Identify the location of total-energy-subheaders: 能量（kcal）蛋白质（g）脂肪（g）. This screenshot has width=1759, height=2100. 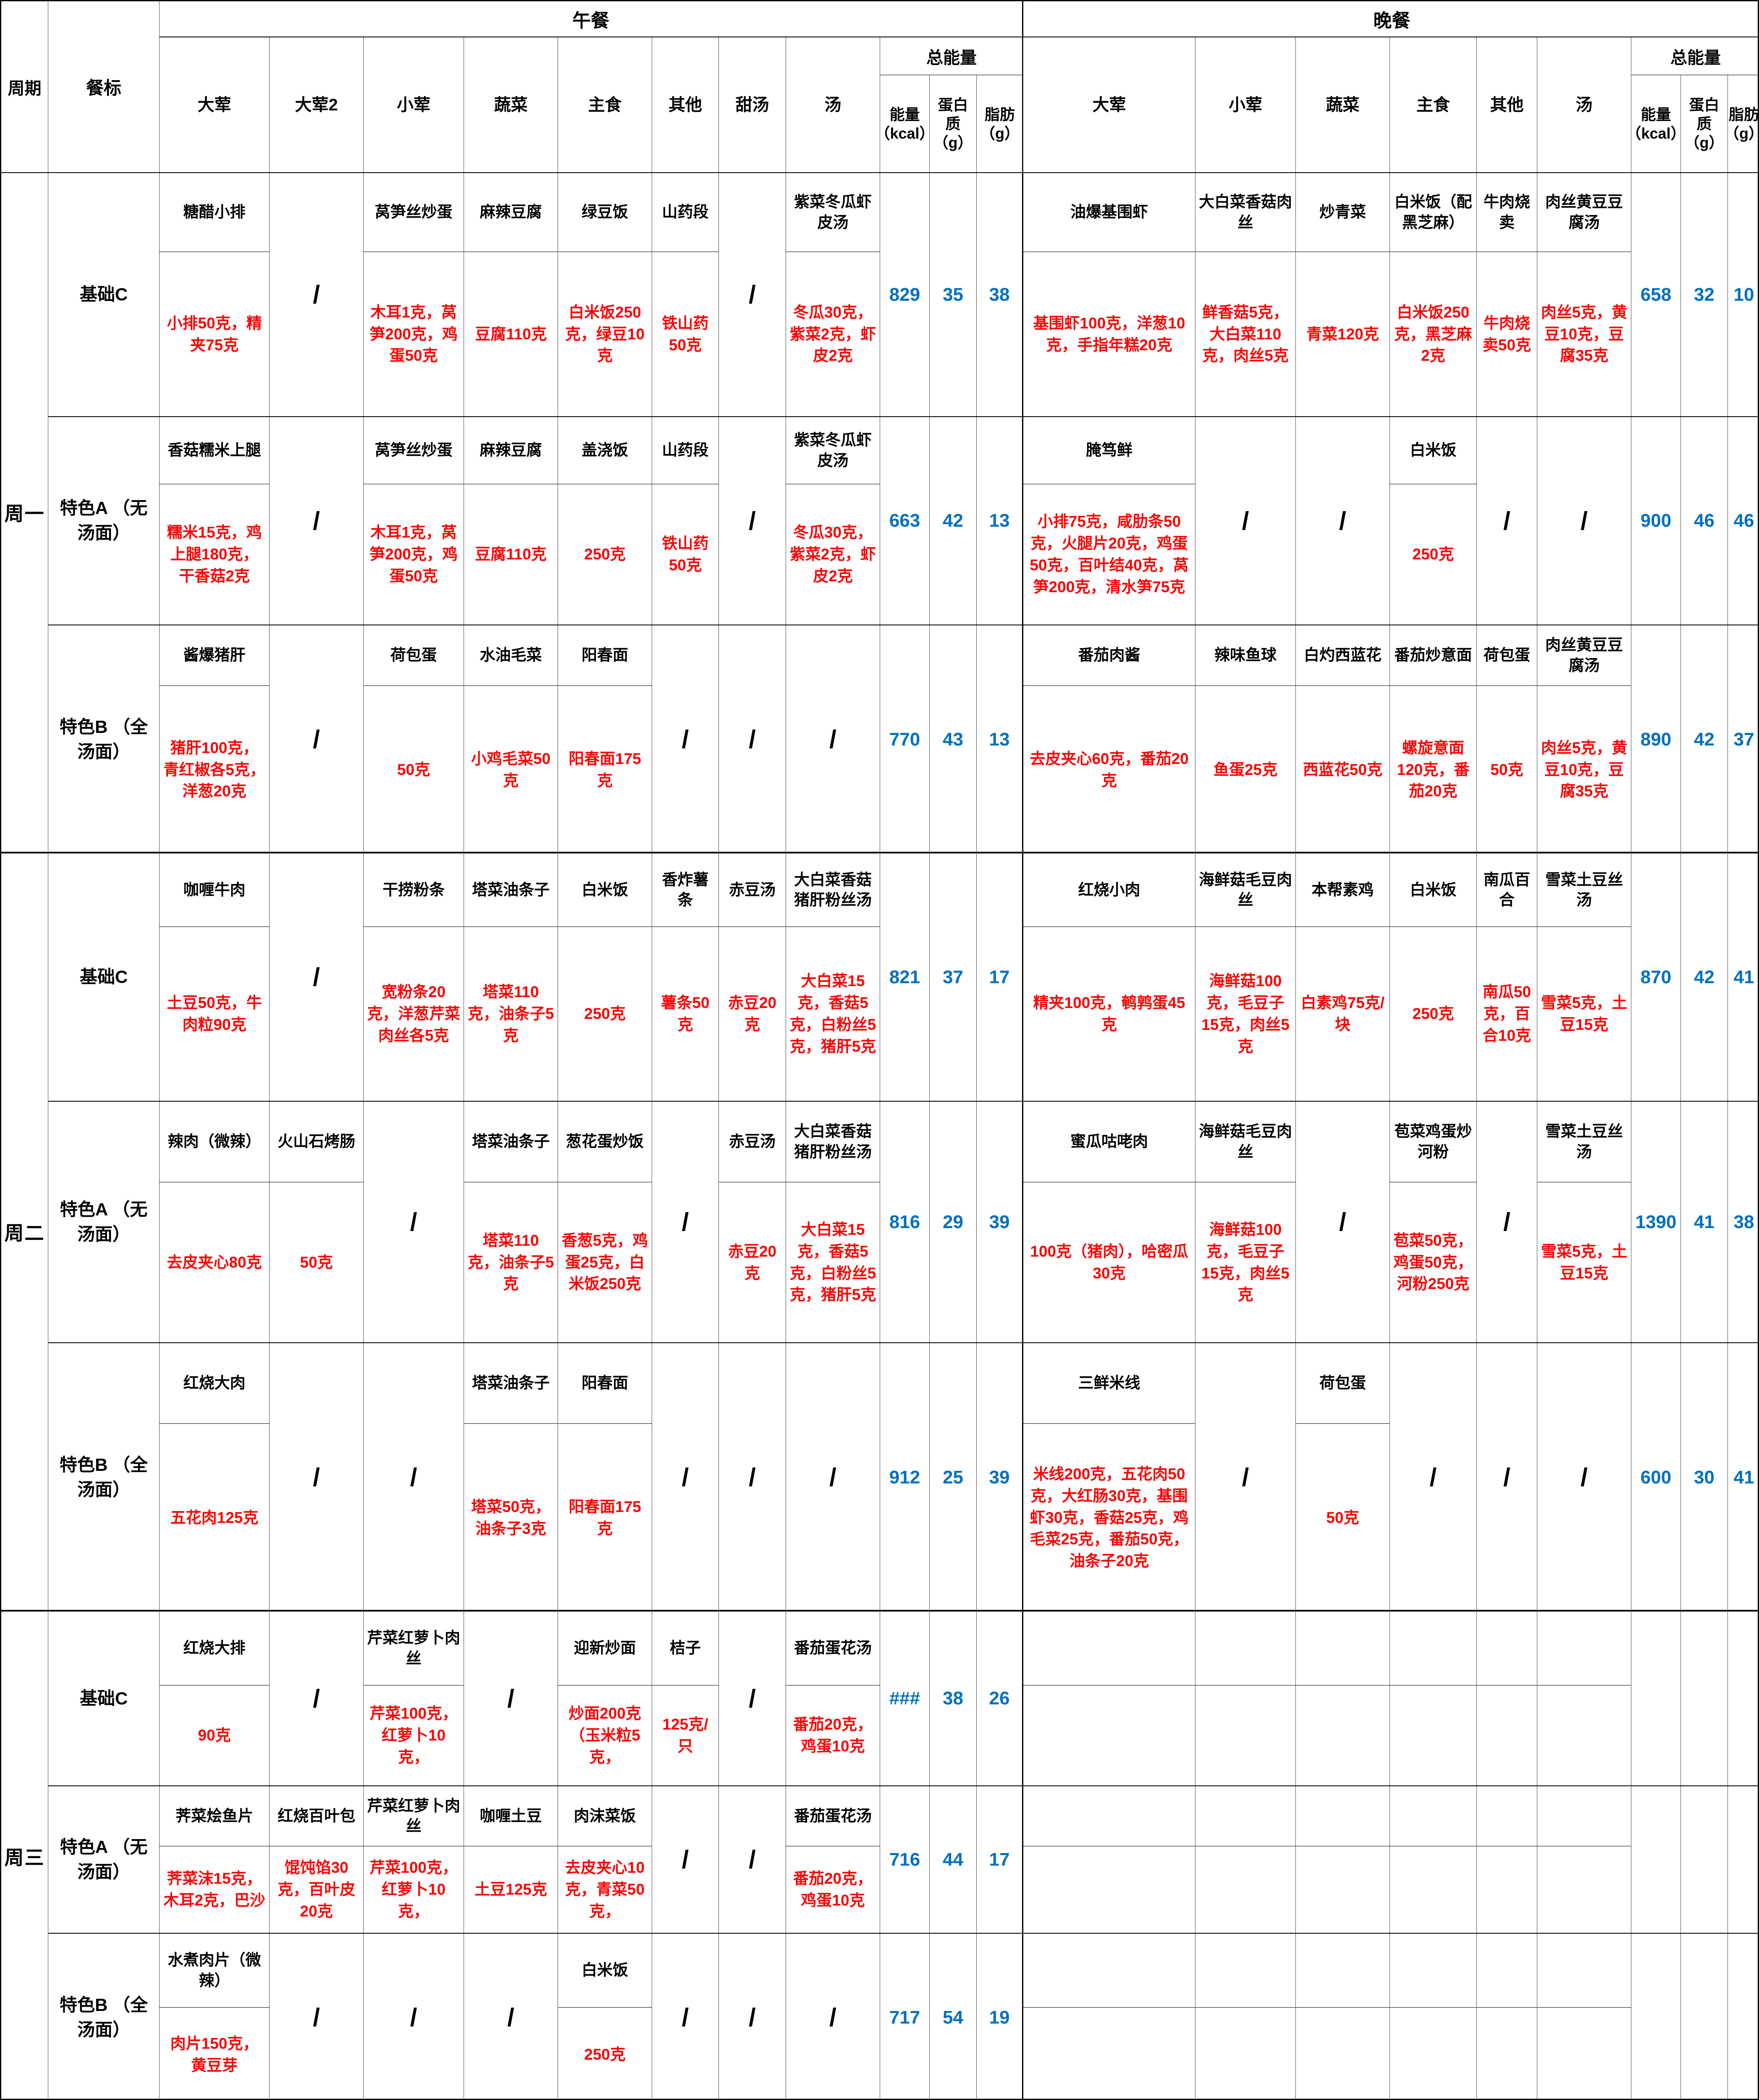
(951, 123).